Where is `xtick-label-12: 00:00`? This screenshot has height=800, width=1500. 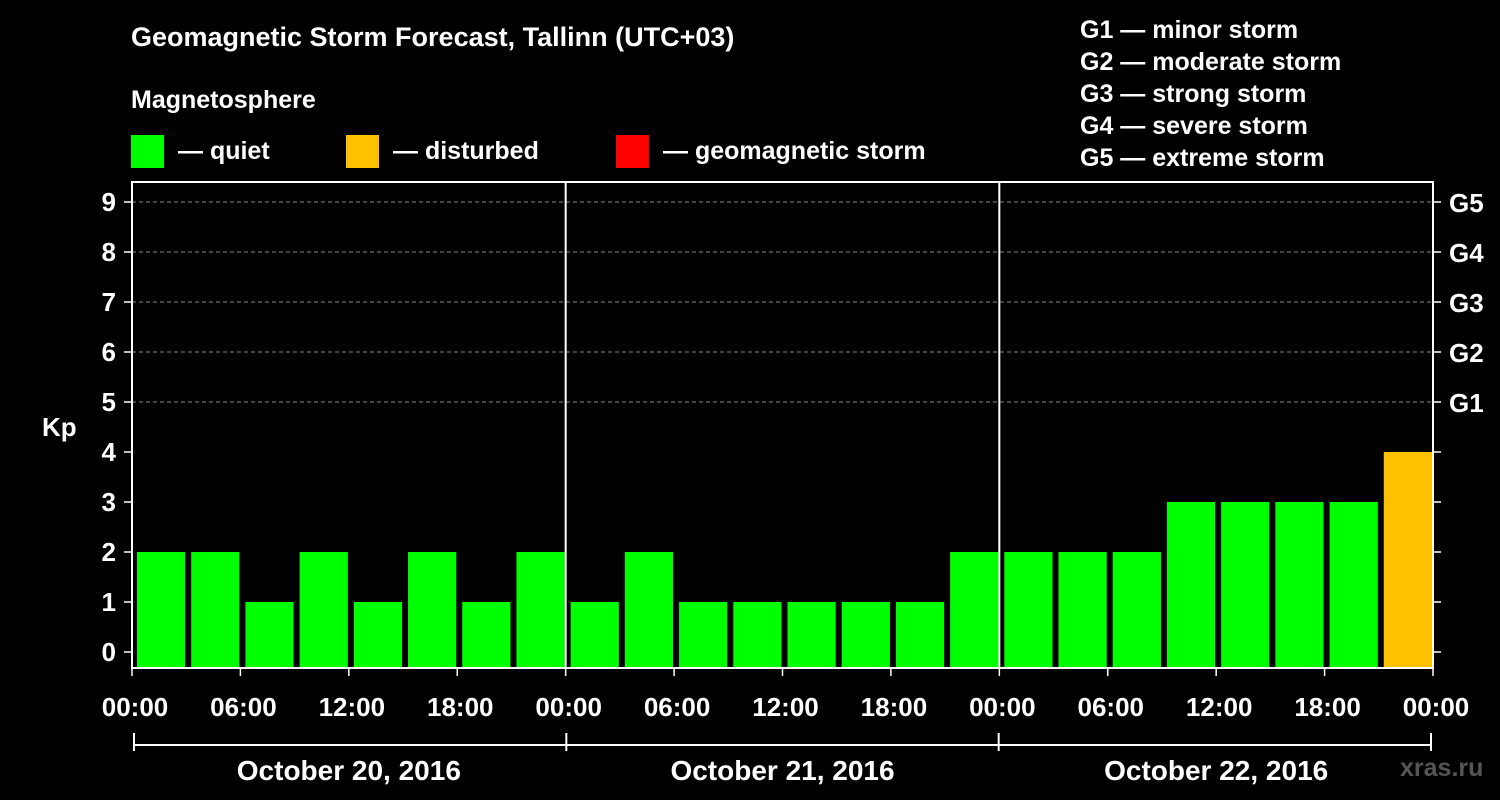 xtick-label-12: 00:00 is located at coordinates (1436, 707).